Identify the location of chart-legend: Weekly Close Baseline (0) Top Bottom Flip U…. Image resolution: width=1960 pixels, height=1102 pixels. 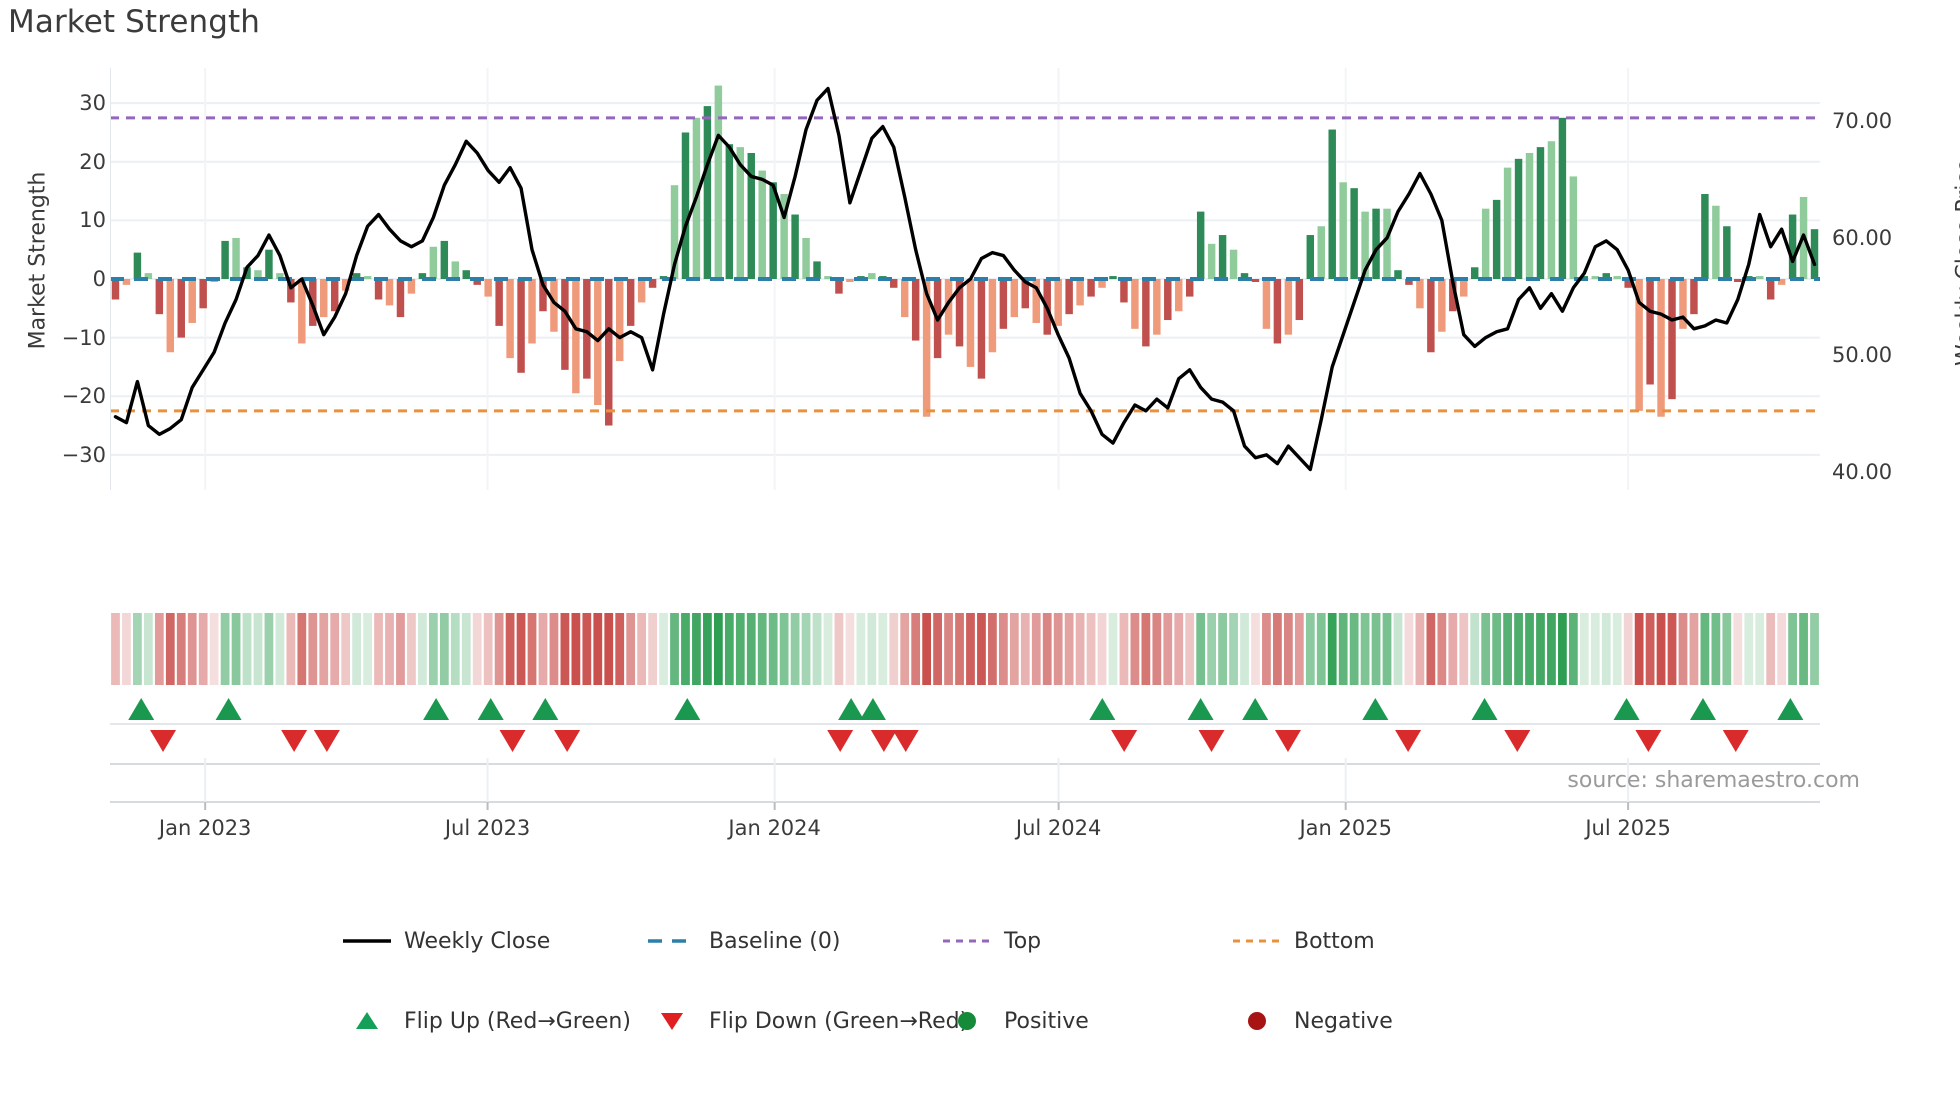
(980, 981).